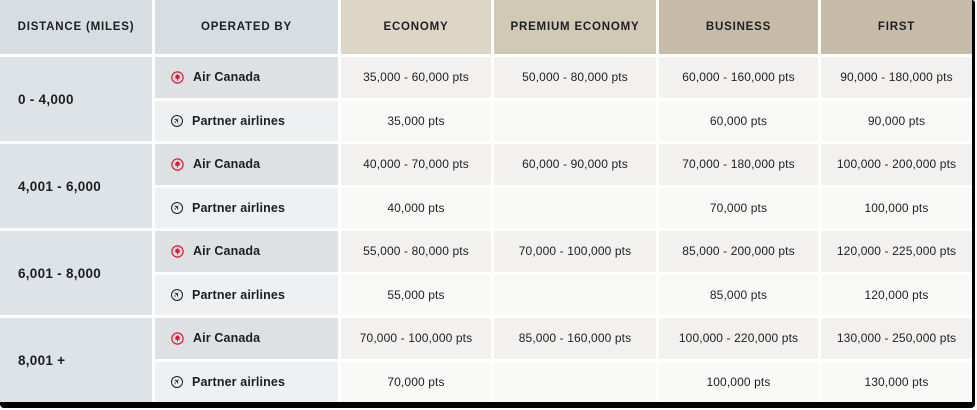 The image size is (977, 410). Describe the element at coordinates (896, 164) in the screenshot. I see `points-cell-first: 100,000 - 200,000 pts` at that location.